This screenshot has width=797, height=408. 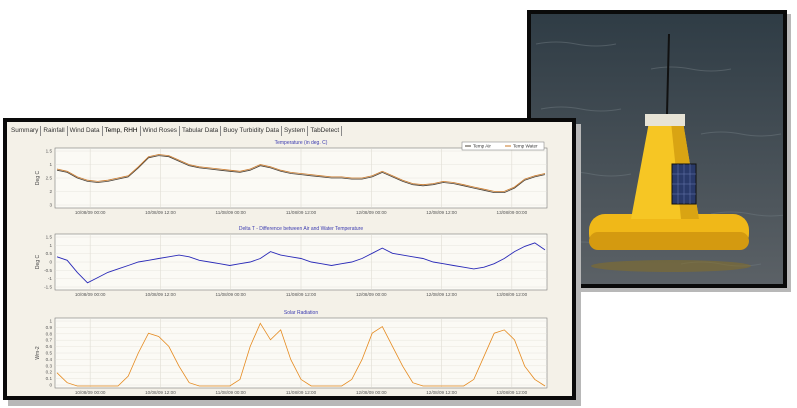 What do you see at coordinates (49, 346) in the screenshot?
I see `y-tick-label: 0.6` at bounding box center [49, 346].